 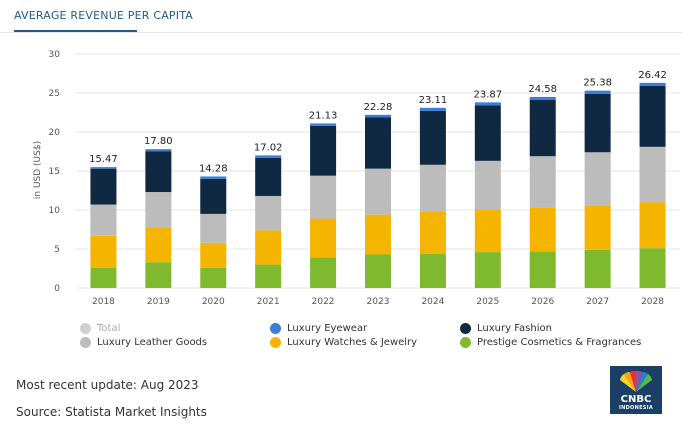 I want to click on legend-item: Luxury Leather Goods, so click(x=143, y=342).